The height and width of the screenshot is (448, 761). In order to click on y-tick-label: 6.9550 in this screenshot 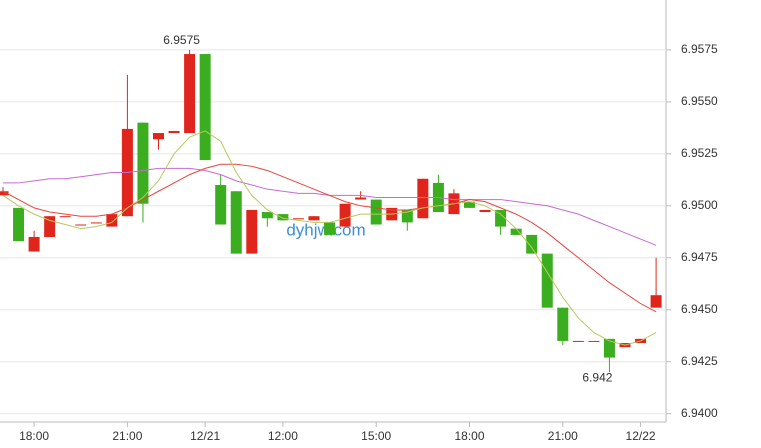, I will do `click(699, 101)`.